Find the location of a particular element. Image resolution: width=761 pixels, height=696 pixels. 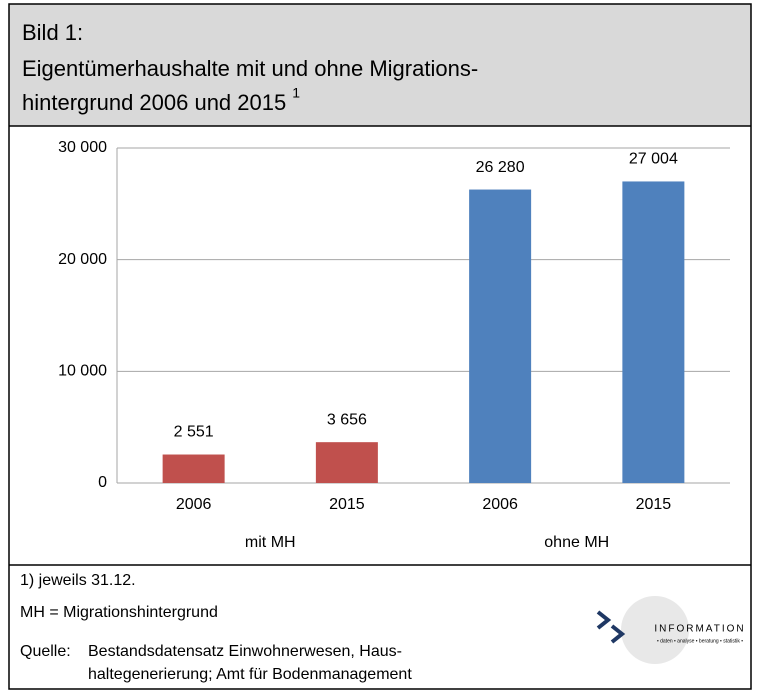

logo-name: INFORMATION is located at coordinates (699, 629).